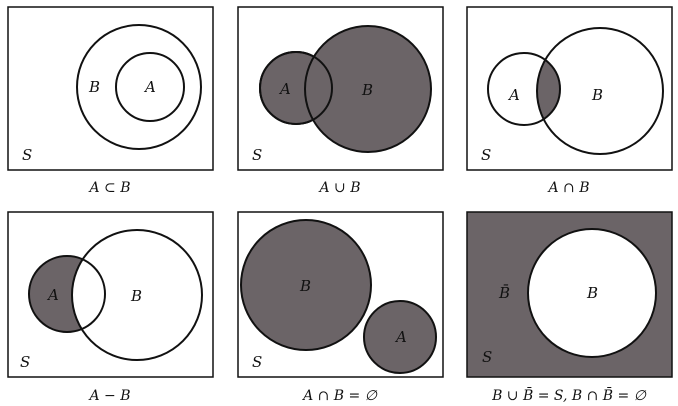 The height and width of the screenshot is (406, 678). What do you see at coordinates (108, 396) in the screenshot?
I see `caption-difference: A − B` at bounding box center [108, 396].